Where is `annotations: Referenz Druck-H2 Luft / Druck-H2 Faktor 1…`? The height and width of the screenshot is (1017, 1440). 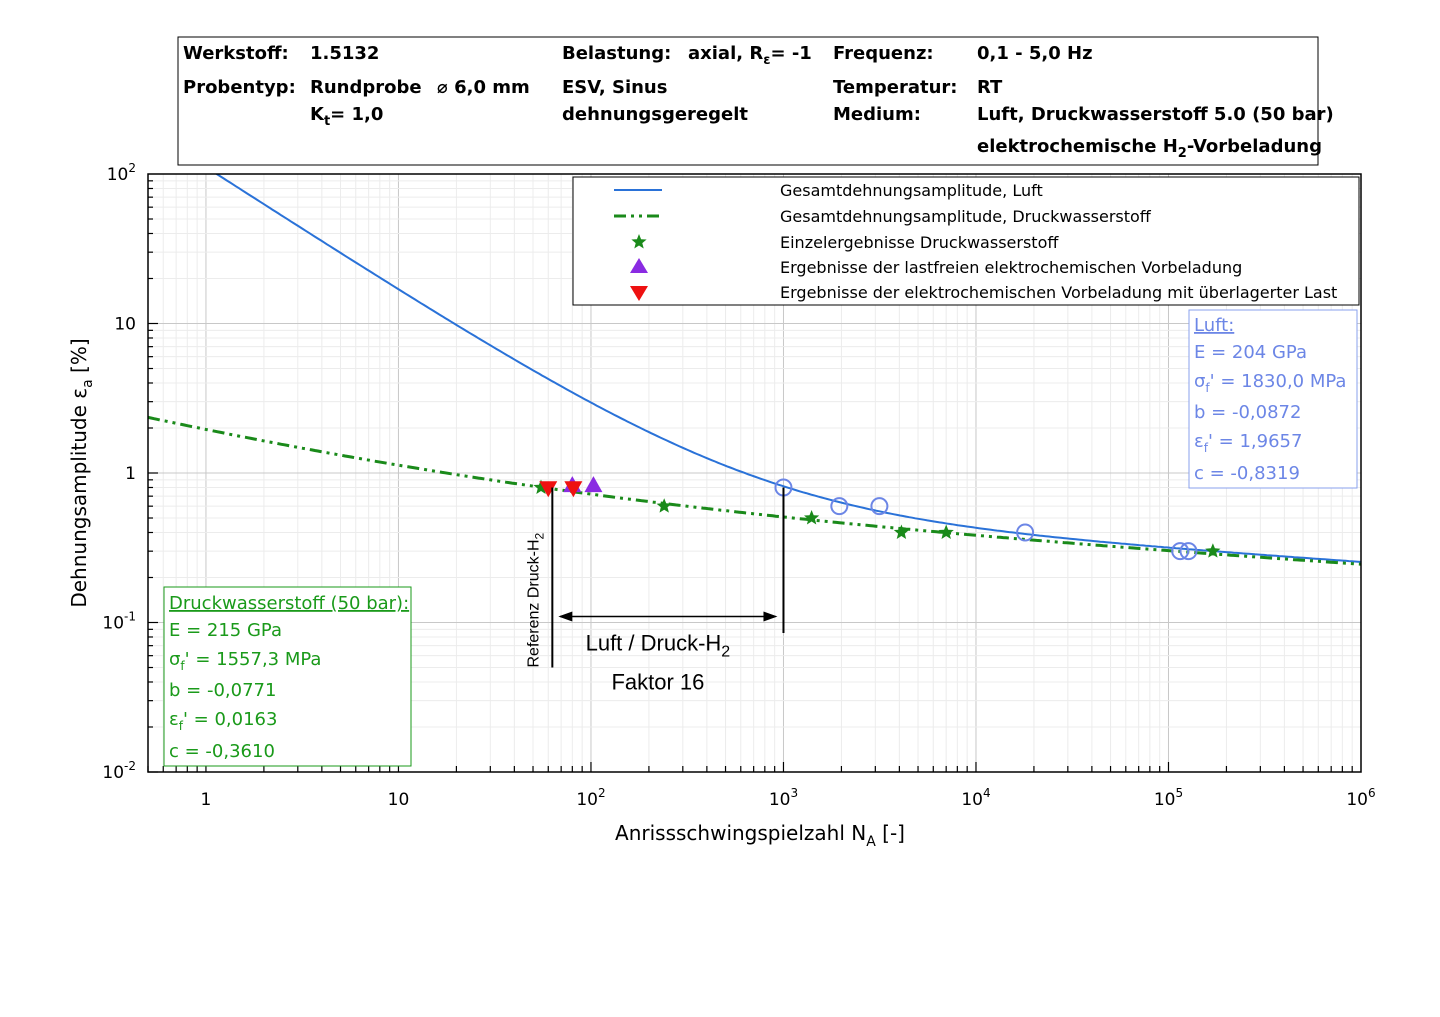
annotations: Referenz Druck-H2 Luft / Druck-H2 Faktor 1… is located at coordinates (655, 591).